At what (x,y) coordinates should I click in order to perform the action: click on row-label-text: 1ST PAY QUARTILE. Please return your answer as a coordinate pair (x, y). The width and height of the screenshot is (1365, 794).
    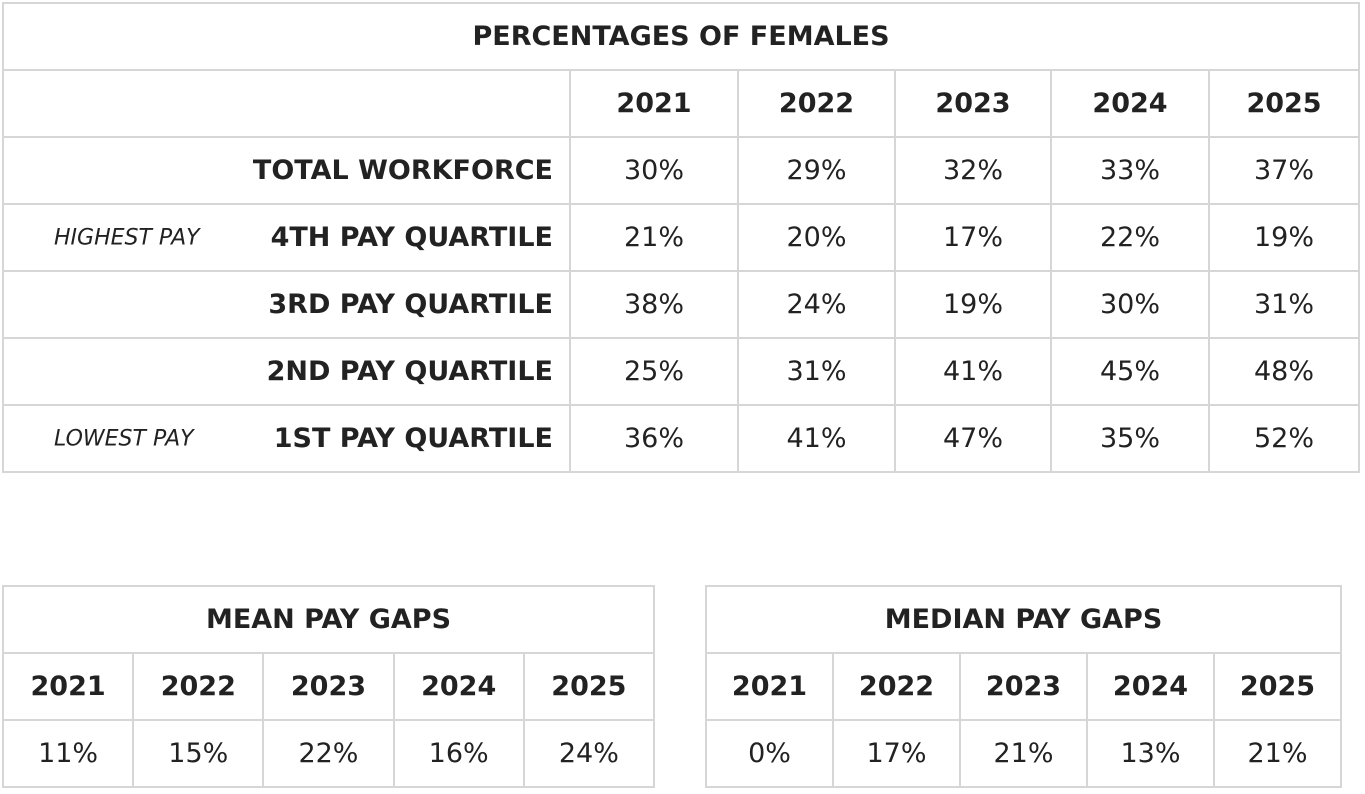
    Looking at the image, I should click on (413, 438).